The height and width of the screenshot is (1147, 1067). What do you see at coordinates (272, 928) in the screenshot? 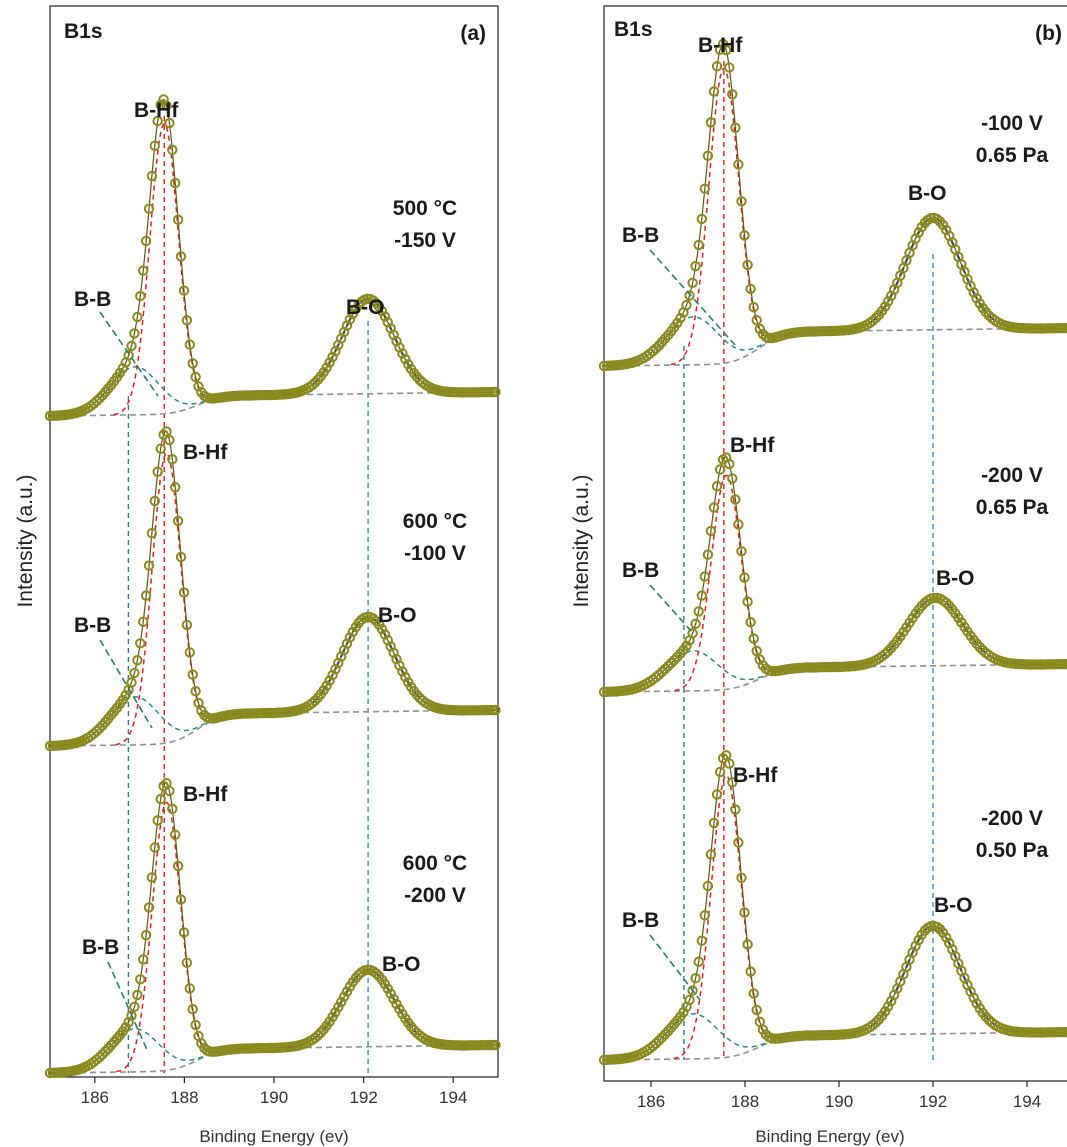
I see `spectrum-3: B-B B-Hf B-O 600 °C -200 V` at bounding box center [272, 928].